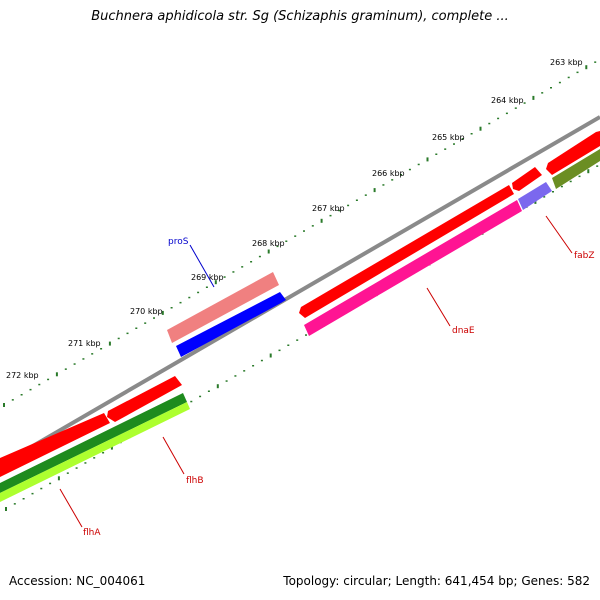 This screenshot has width=600, height=600. I want to click on tick-label-268: 268 kbp, so click(268, 243).